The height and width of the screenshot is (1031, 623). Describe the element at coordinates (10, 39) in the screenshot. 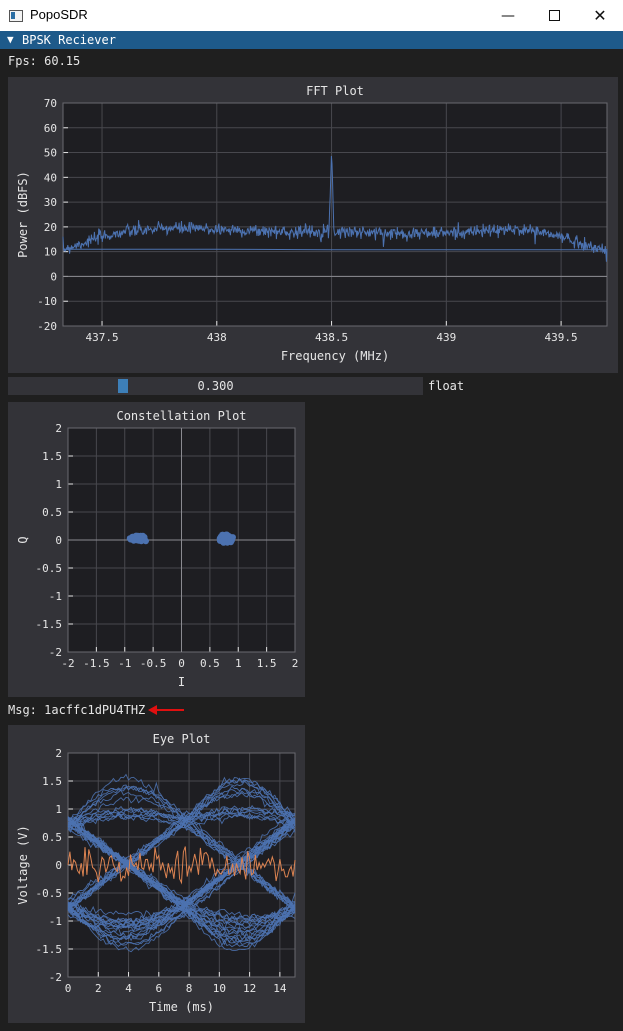

I see `collapse-arrow-icon: ▼` at that location.